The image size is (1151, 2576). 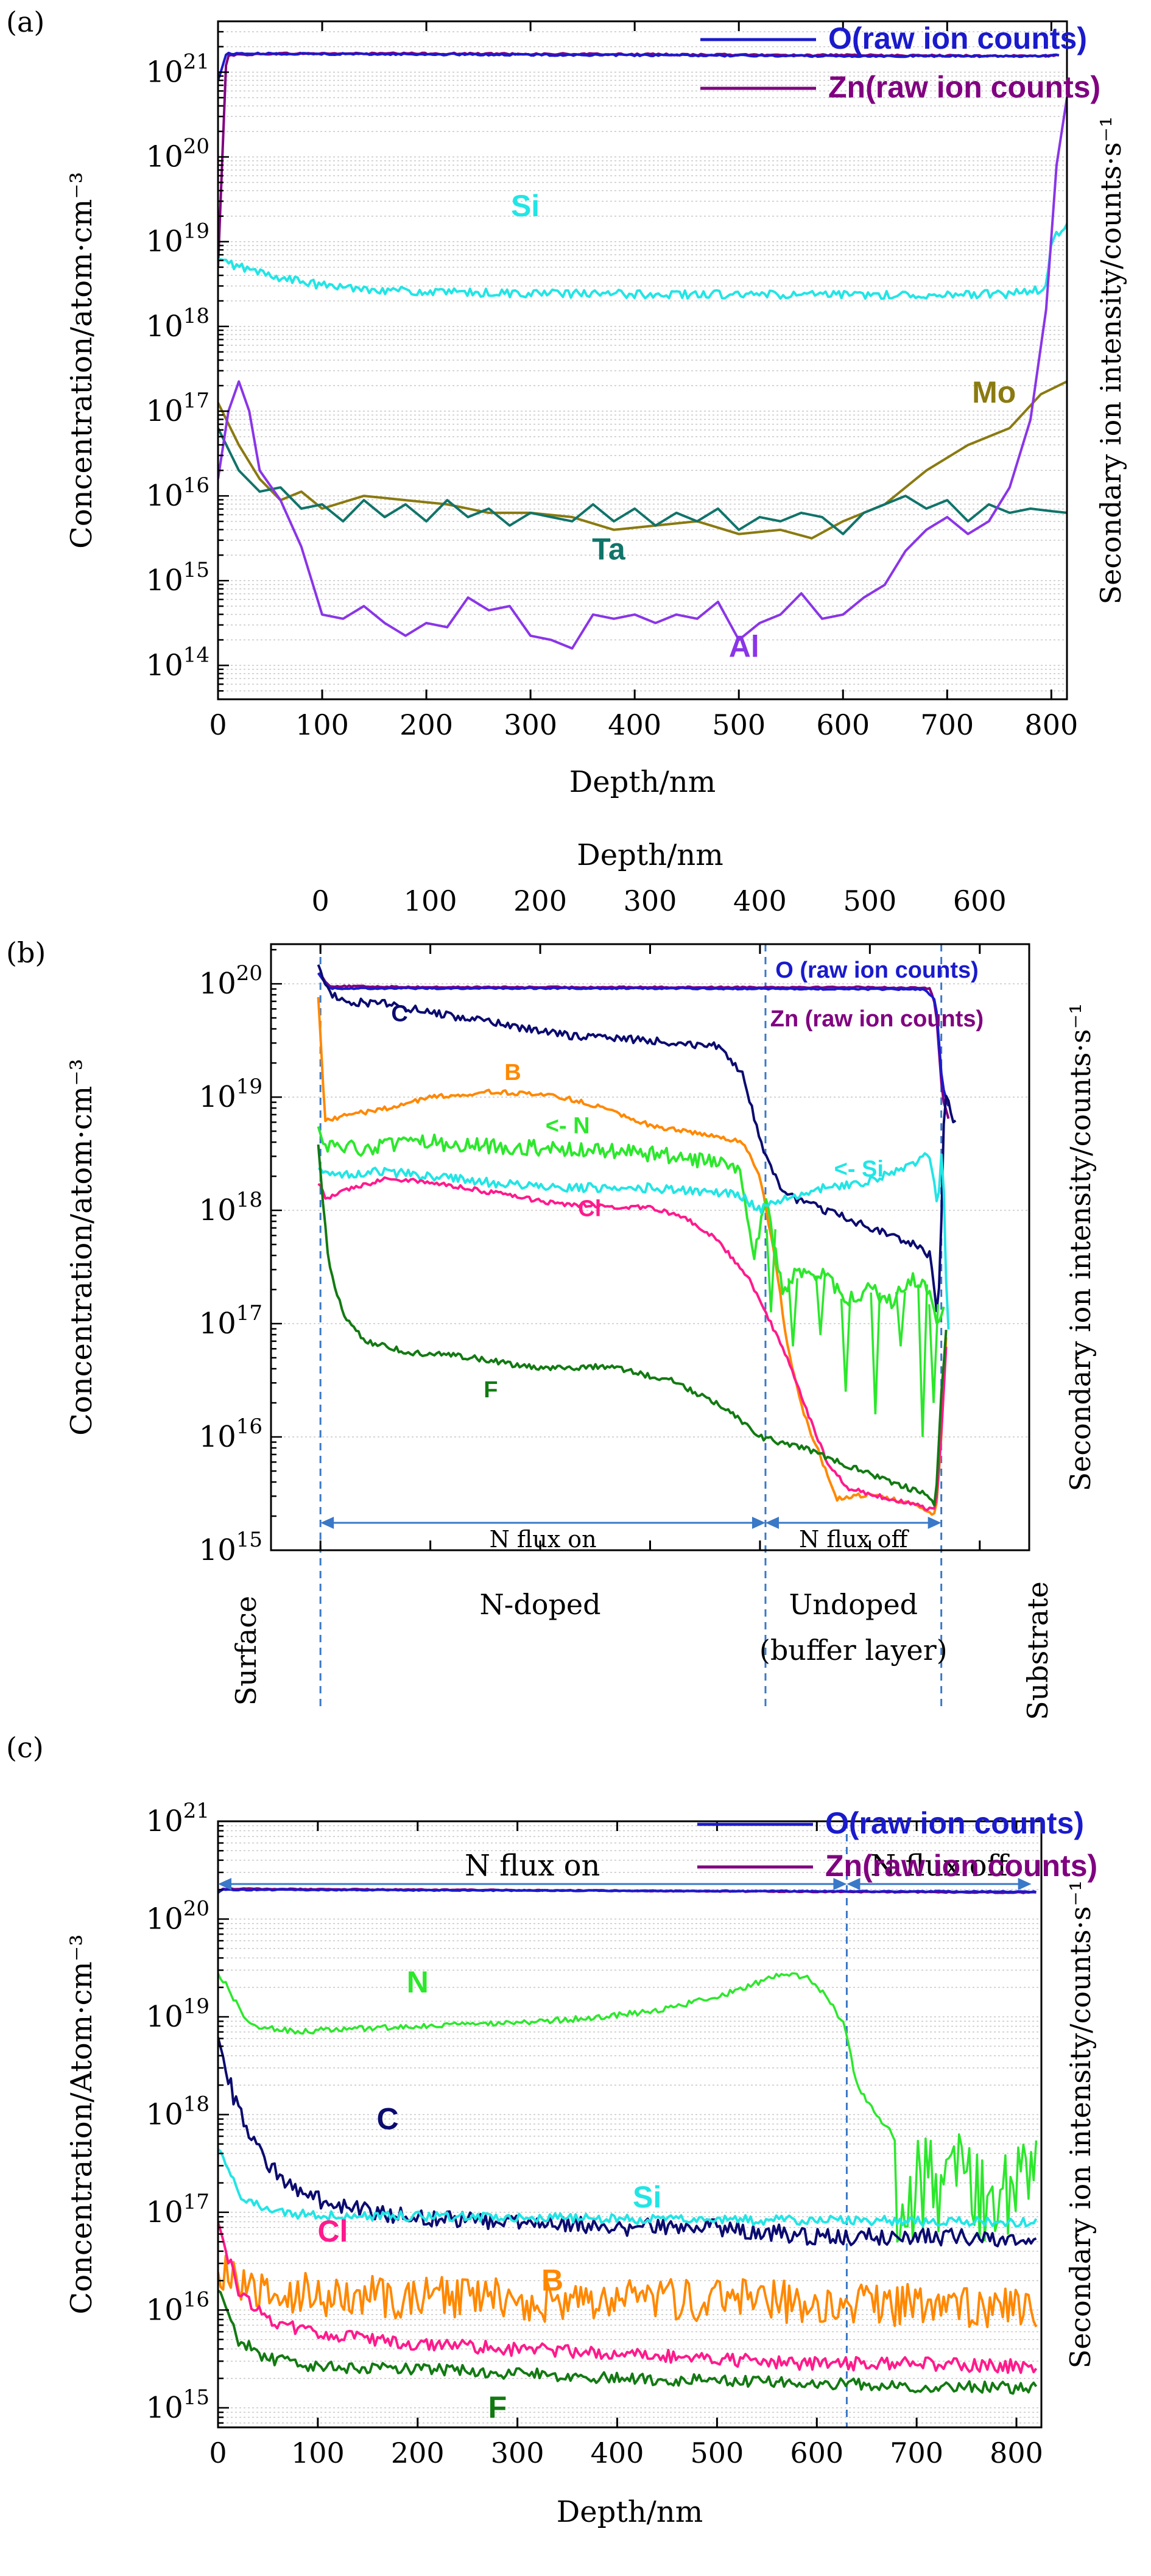 I want to click on y-axis-label: Concentration/atom·cm⁻³, so click(x=82, y=360).